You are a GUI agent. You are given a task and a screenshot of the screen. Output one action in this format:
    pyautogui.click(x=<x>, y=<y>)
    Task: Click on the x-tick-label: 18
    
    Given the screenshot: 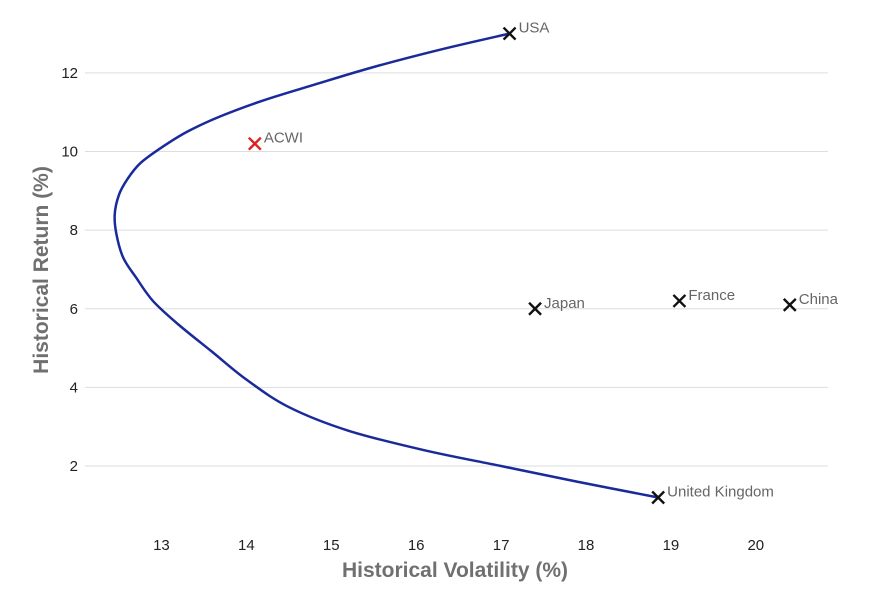 What is the action you would take?
    pyautogui.click(x=586, y=545)
    